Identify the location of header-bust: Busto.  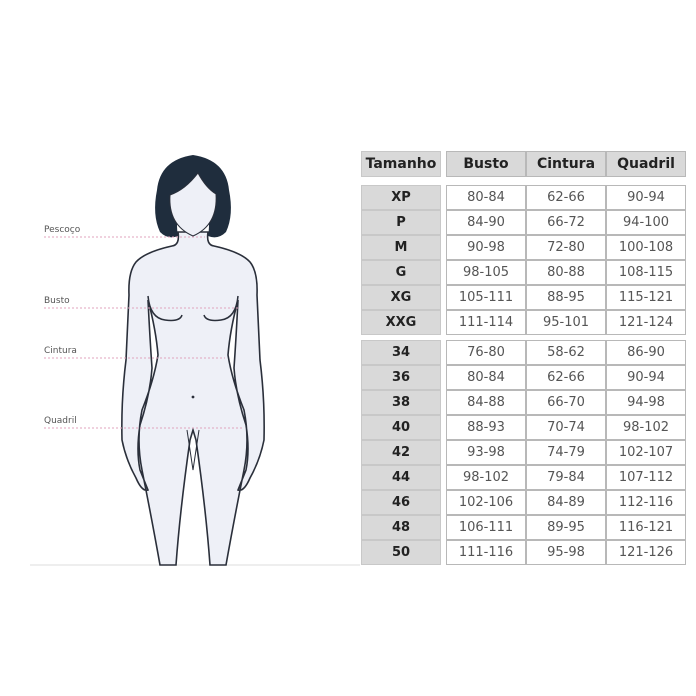
(486, 164).